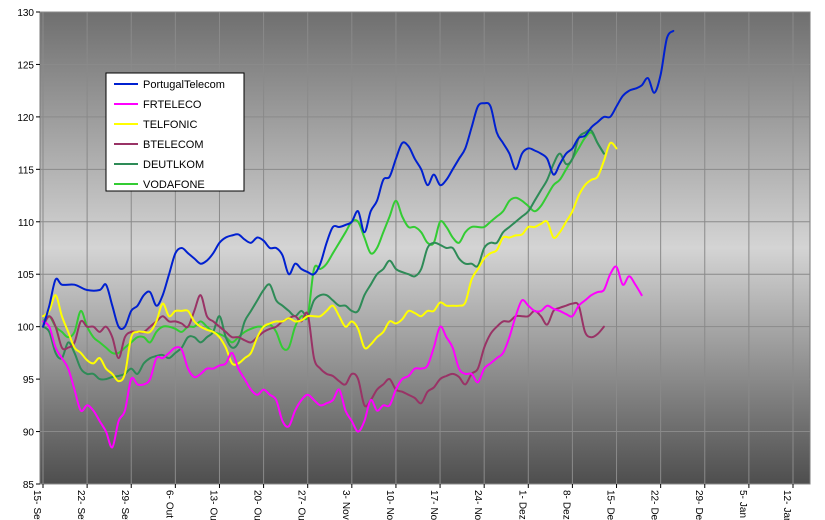 The width and height of the screenshot is (825, 520). What do you see at coordinates (521, 494) in the screenshot?
I see `x-tick-day: 1-` at bounding box center [521, 494].